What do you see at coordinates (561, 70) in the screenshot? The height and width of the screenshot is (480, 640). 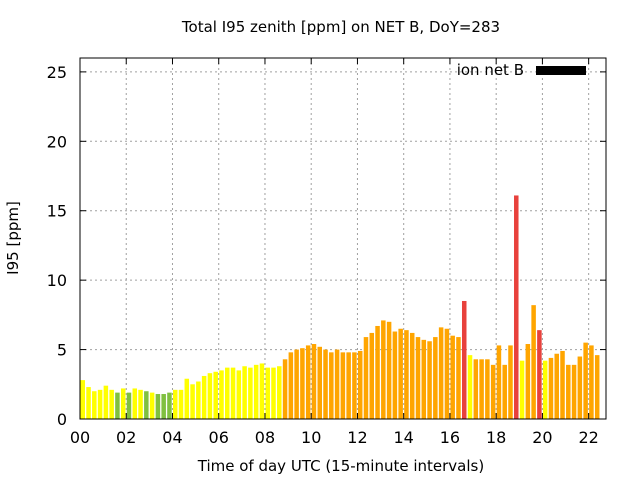 I see `legend-swatch` at bounding box center [561, 70].